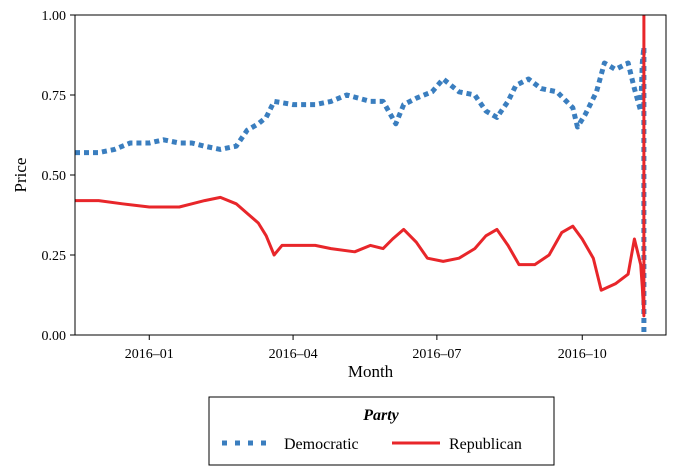 Image resolution: width=681 pixels, height=469 pixels. Describe the element at coordinates (582, 354) in the screenshot. I see `x-tick-label: 2016–10` at that location.